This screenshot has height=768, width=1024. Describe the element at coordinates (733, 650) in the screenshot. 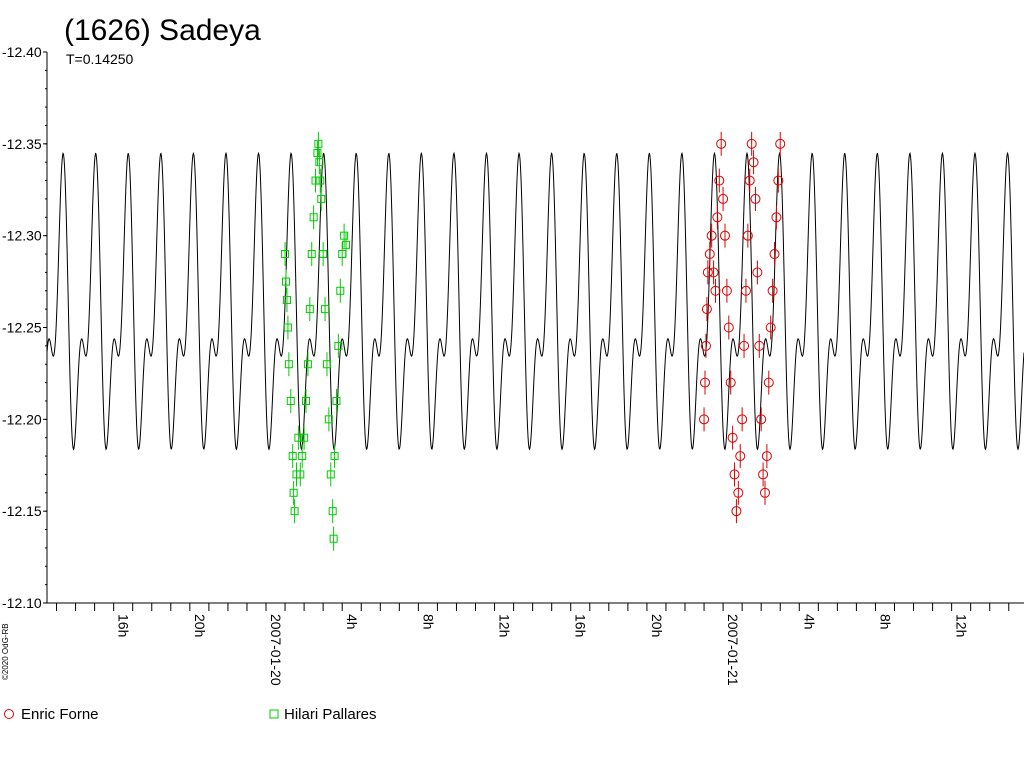

I see `x-tick-label: 2007-01-21` at that location.